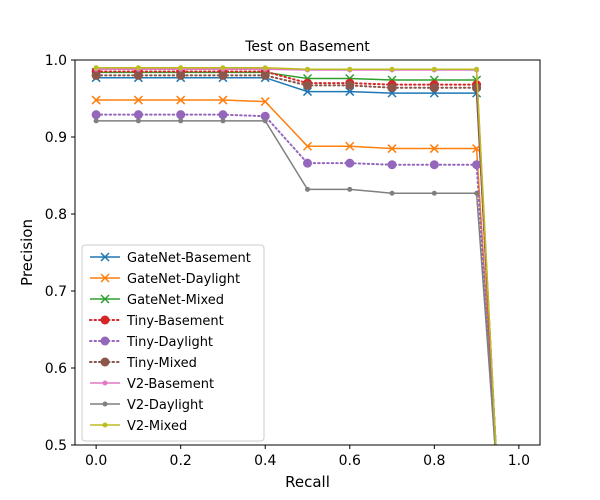  What do you see at coordinates (183, 279) in the screenshot?
I see `legend-label: GateNet-Daylight` at bounding box center [183, 279].